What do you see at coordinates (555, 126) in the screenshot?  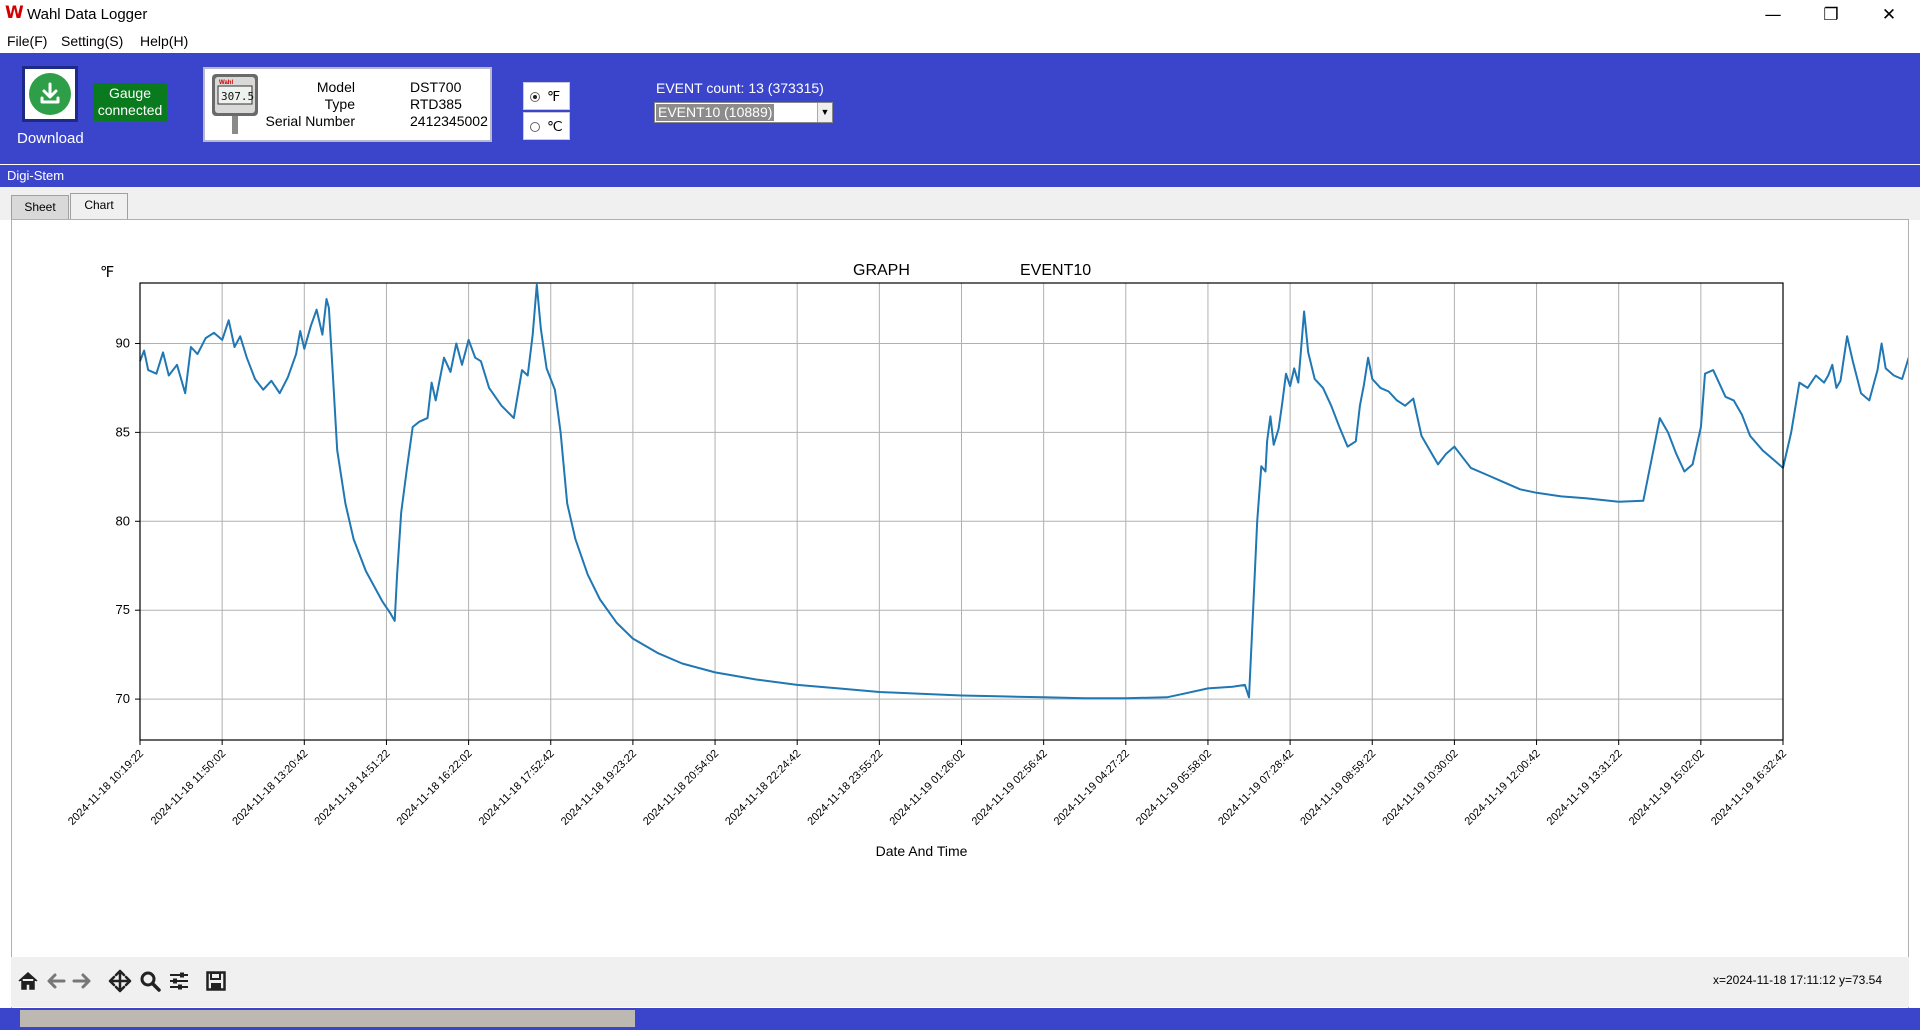 I see `celsius-label: ℃` at bounding box center [555, 126].